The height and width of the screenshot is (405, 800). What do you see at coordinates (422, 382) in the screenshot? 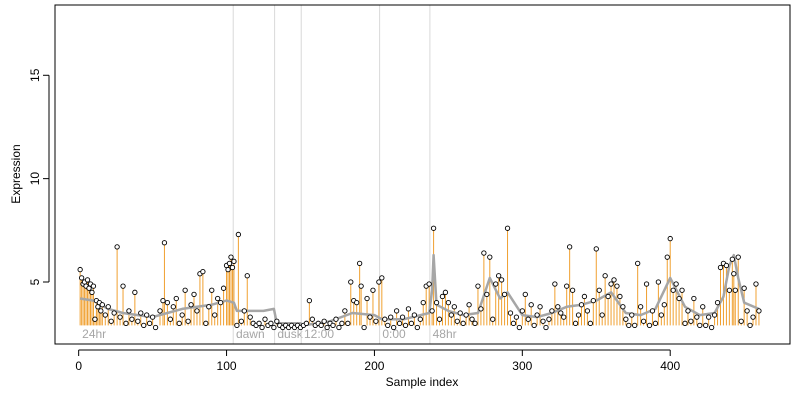
I see `x-axis-label: Sample index` at bounding box center [422, 382].